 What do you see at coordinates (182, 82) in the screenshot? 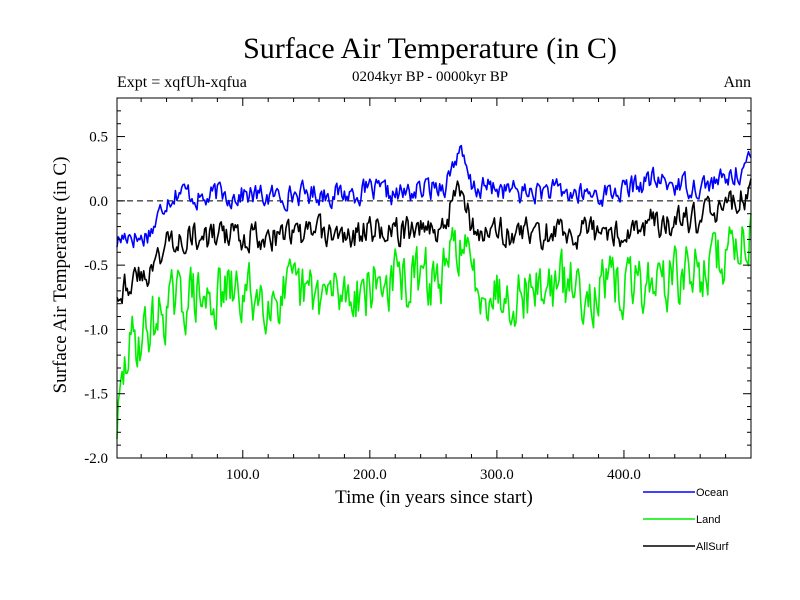
I see `experiment-label: Expt = xqfUh-xqfua` at bounding box center [182, 82].